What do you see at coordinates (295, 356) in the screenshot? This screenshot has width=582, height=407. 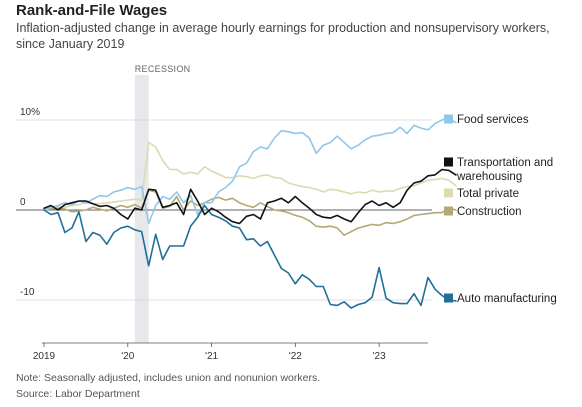 I see `x-tick-label: '22` at bounding box center [295, 356].